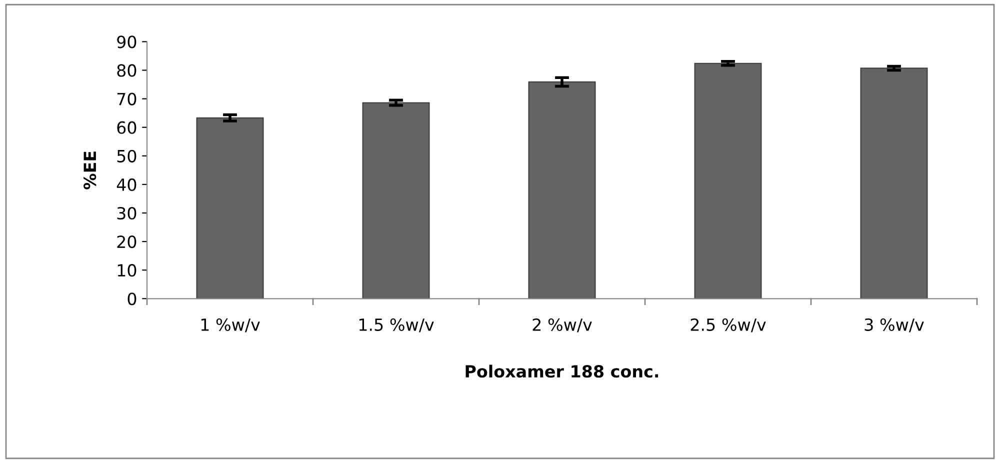 This screenshot has height=463, width=1000. Describe the element at coordinates (126, 42) in the screenshot. I see `y-tick-label: 90` at that location.